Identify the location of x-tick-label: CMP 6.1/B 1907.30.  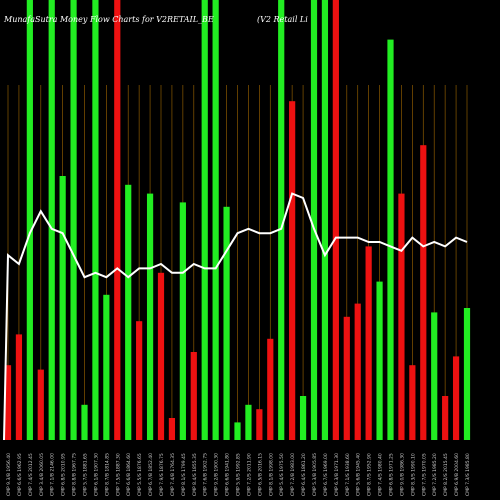
(96, 474).